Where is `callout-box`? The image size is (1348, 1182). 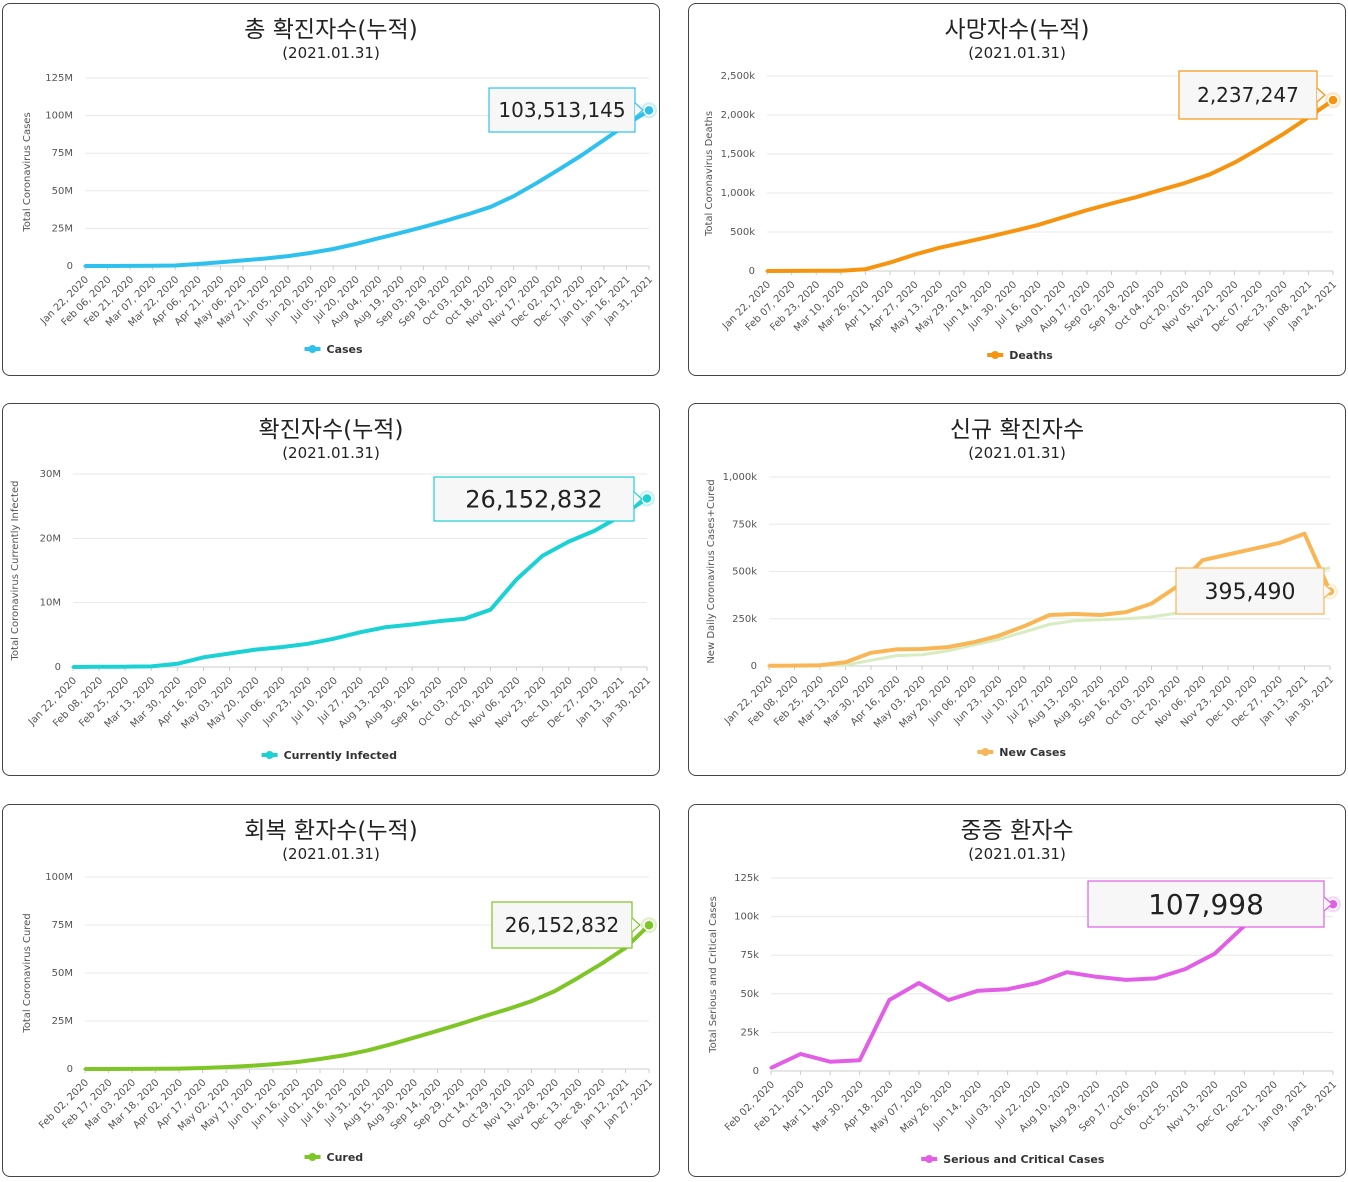
callout-box is located at coordinates (534, 499).